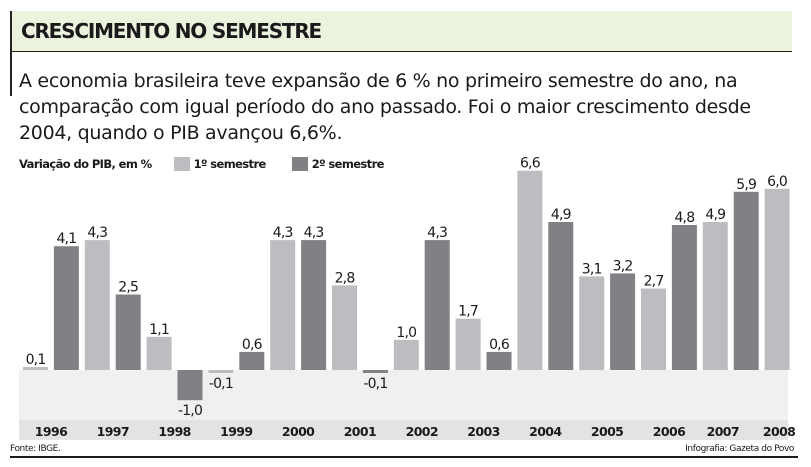 This screenshot has width=811, height=467. I want to click on legend-item-first-semester: 1º semestre, so click(220, 164).